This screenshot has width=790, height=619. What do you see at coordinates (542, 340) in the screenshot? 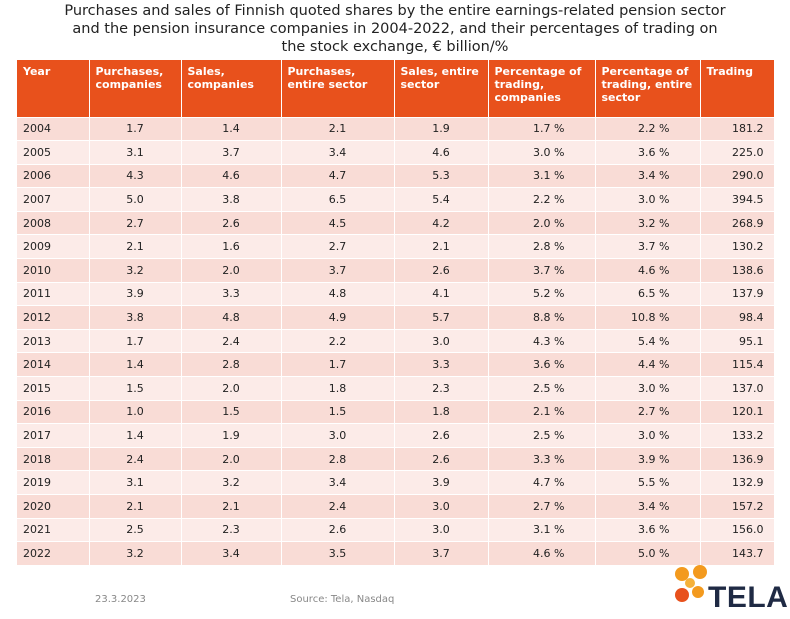
I see `table-cell: 4.3 %` at bounding box center [542, 340].